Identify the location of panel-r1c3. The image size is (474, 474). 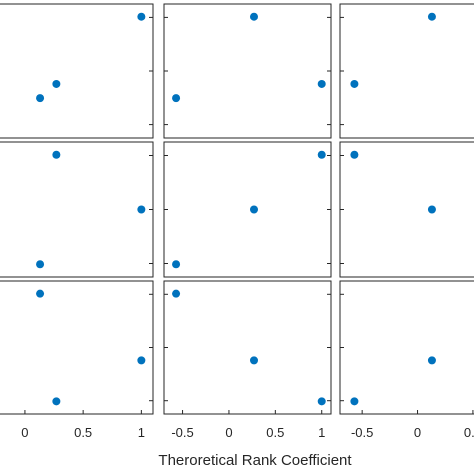
(406, 71).